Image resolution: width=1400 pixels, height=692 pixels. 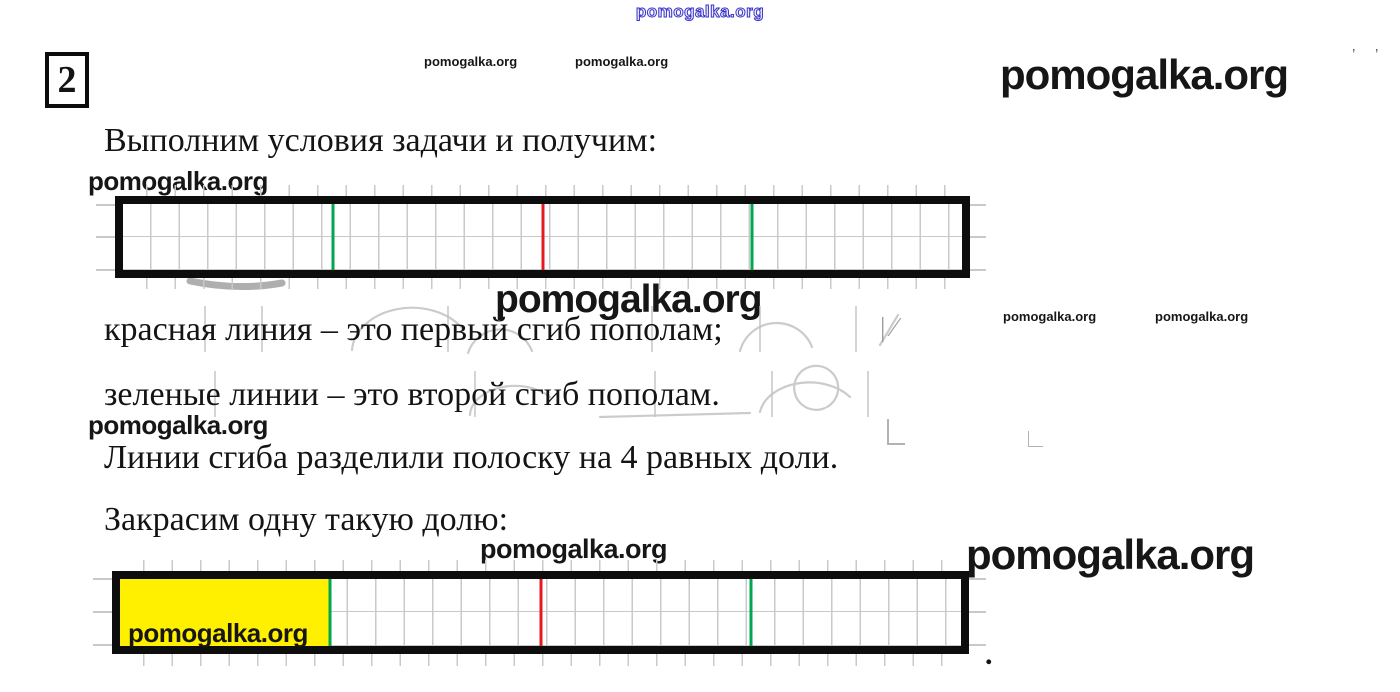 I want to click on watermark-small-3: pomogalka.org, so click(x=1050, y=316).